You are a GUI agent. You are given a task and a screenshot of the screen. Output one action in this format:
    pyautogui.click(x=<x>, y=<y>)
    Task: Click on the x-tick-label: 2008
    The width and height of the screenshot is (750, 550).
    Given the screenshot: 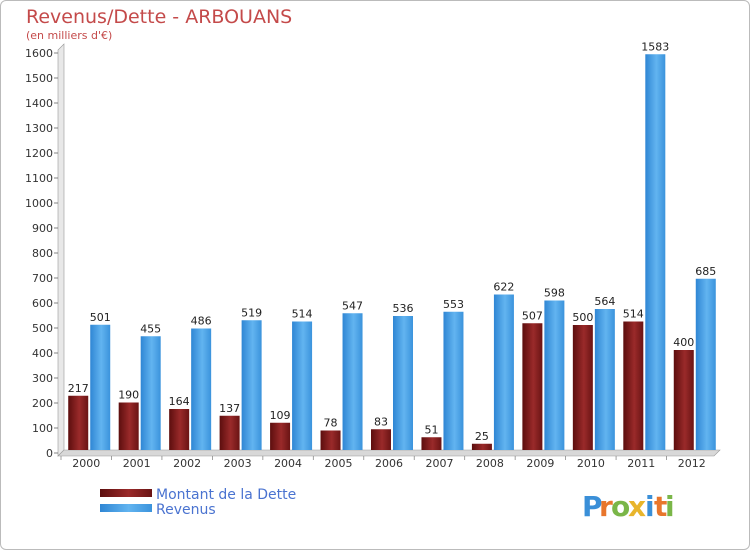 What is the action you would take?
    pyautogui.click(x=490, y=463)
    